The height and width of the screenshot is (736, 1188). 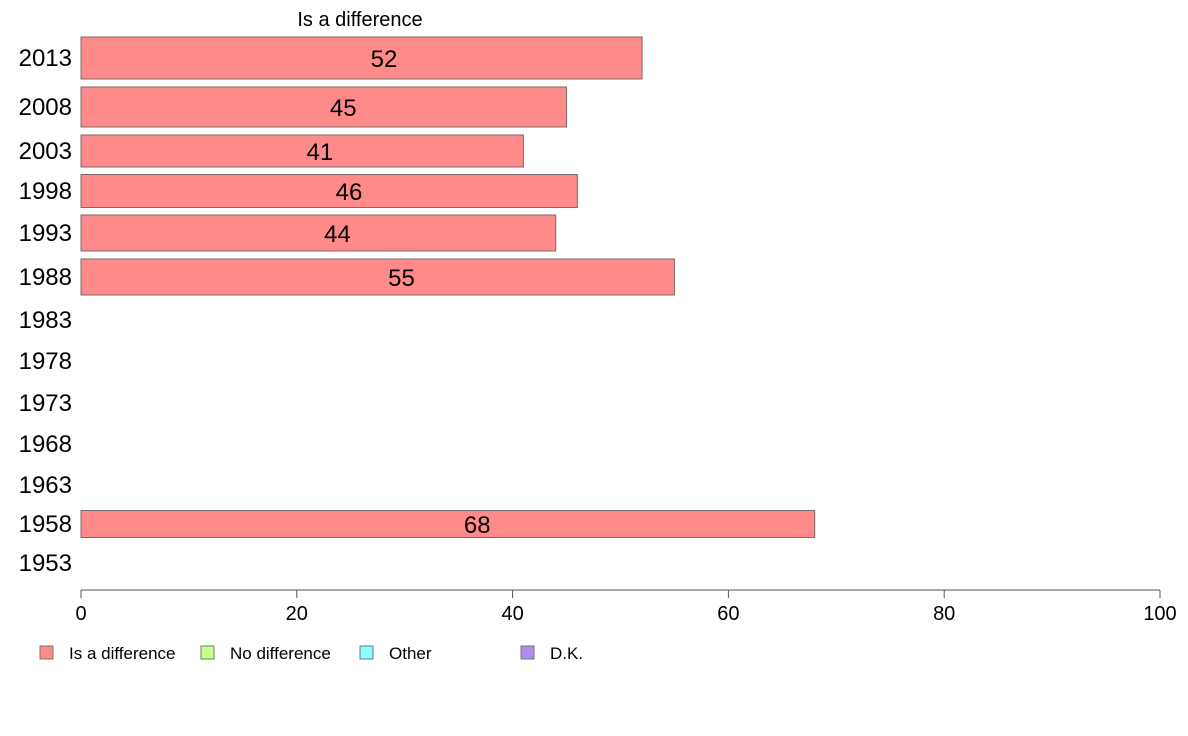 What do you see at coordinates (329, 191) in the screenshot?
I see `bar-1998` at bounding box center [329, 191].